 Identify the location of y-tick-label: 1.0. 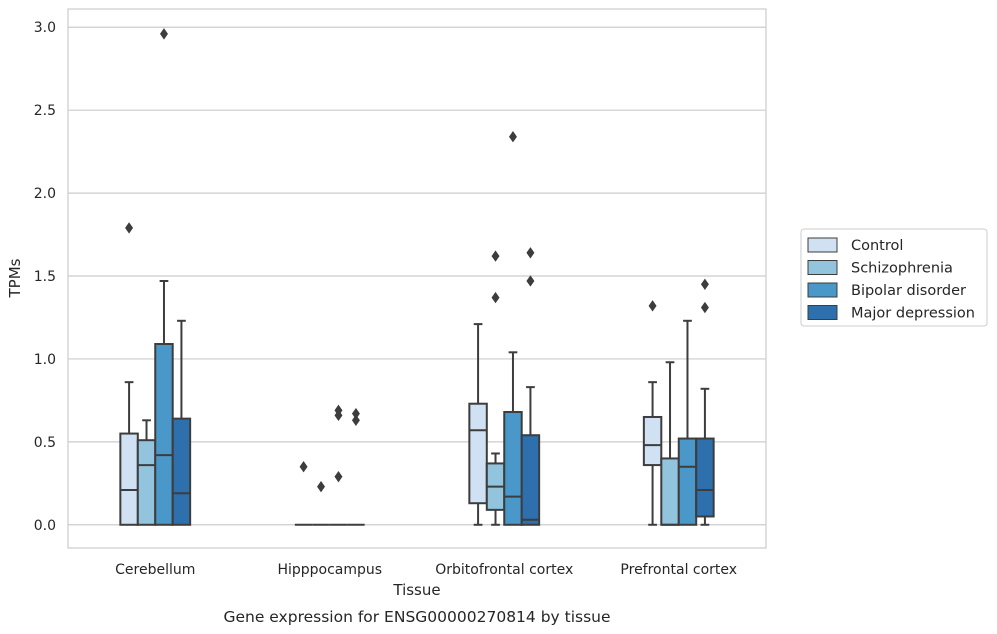
(45, 360).